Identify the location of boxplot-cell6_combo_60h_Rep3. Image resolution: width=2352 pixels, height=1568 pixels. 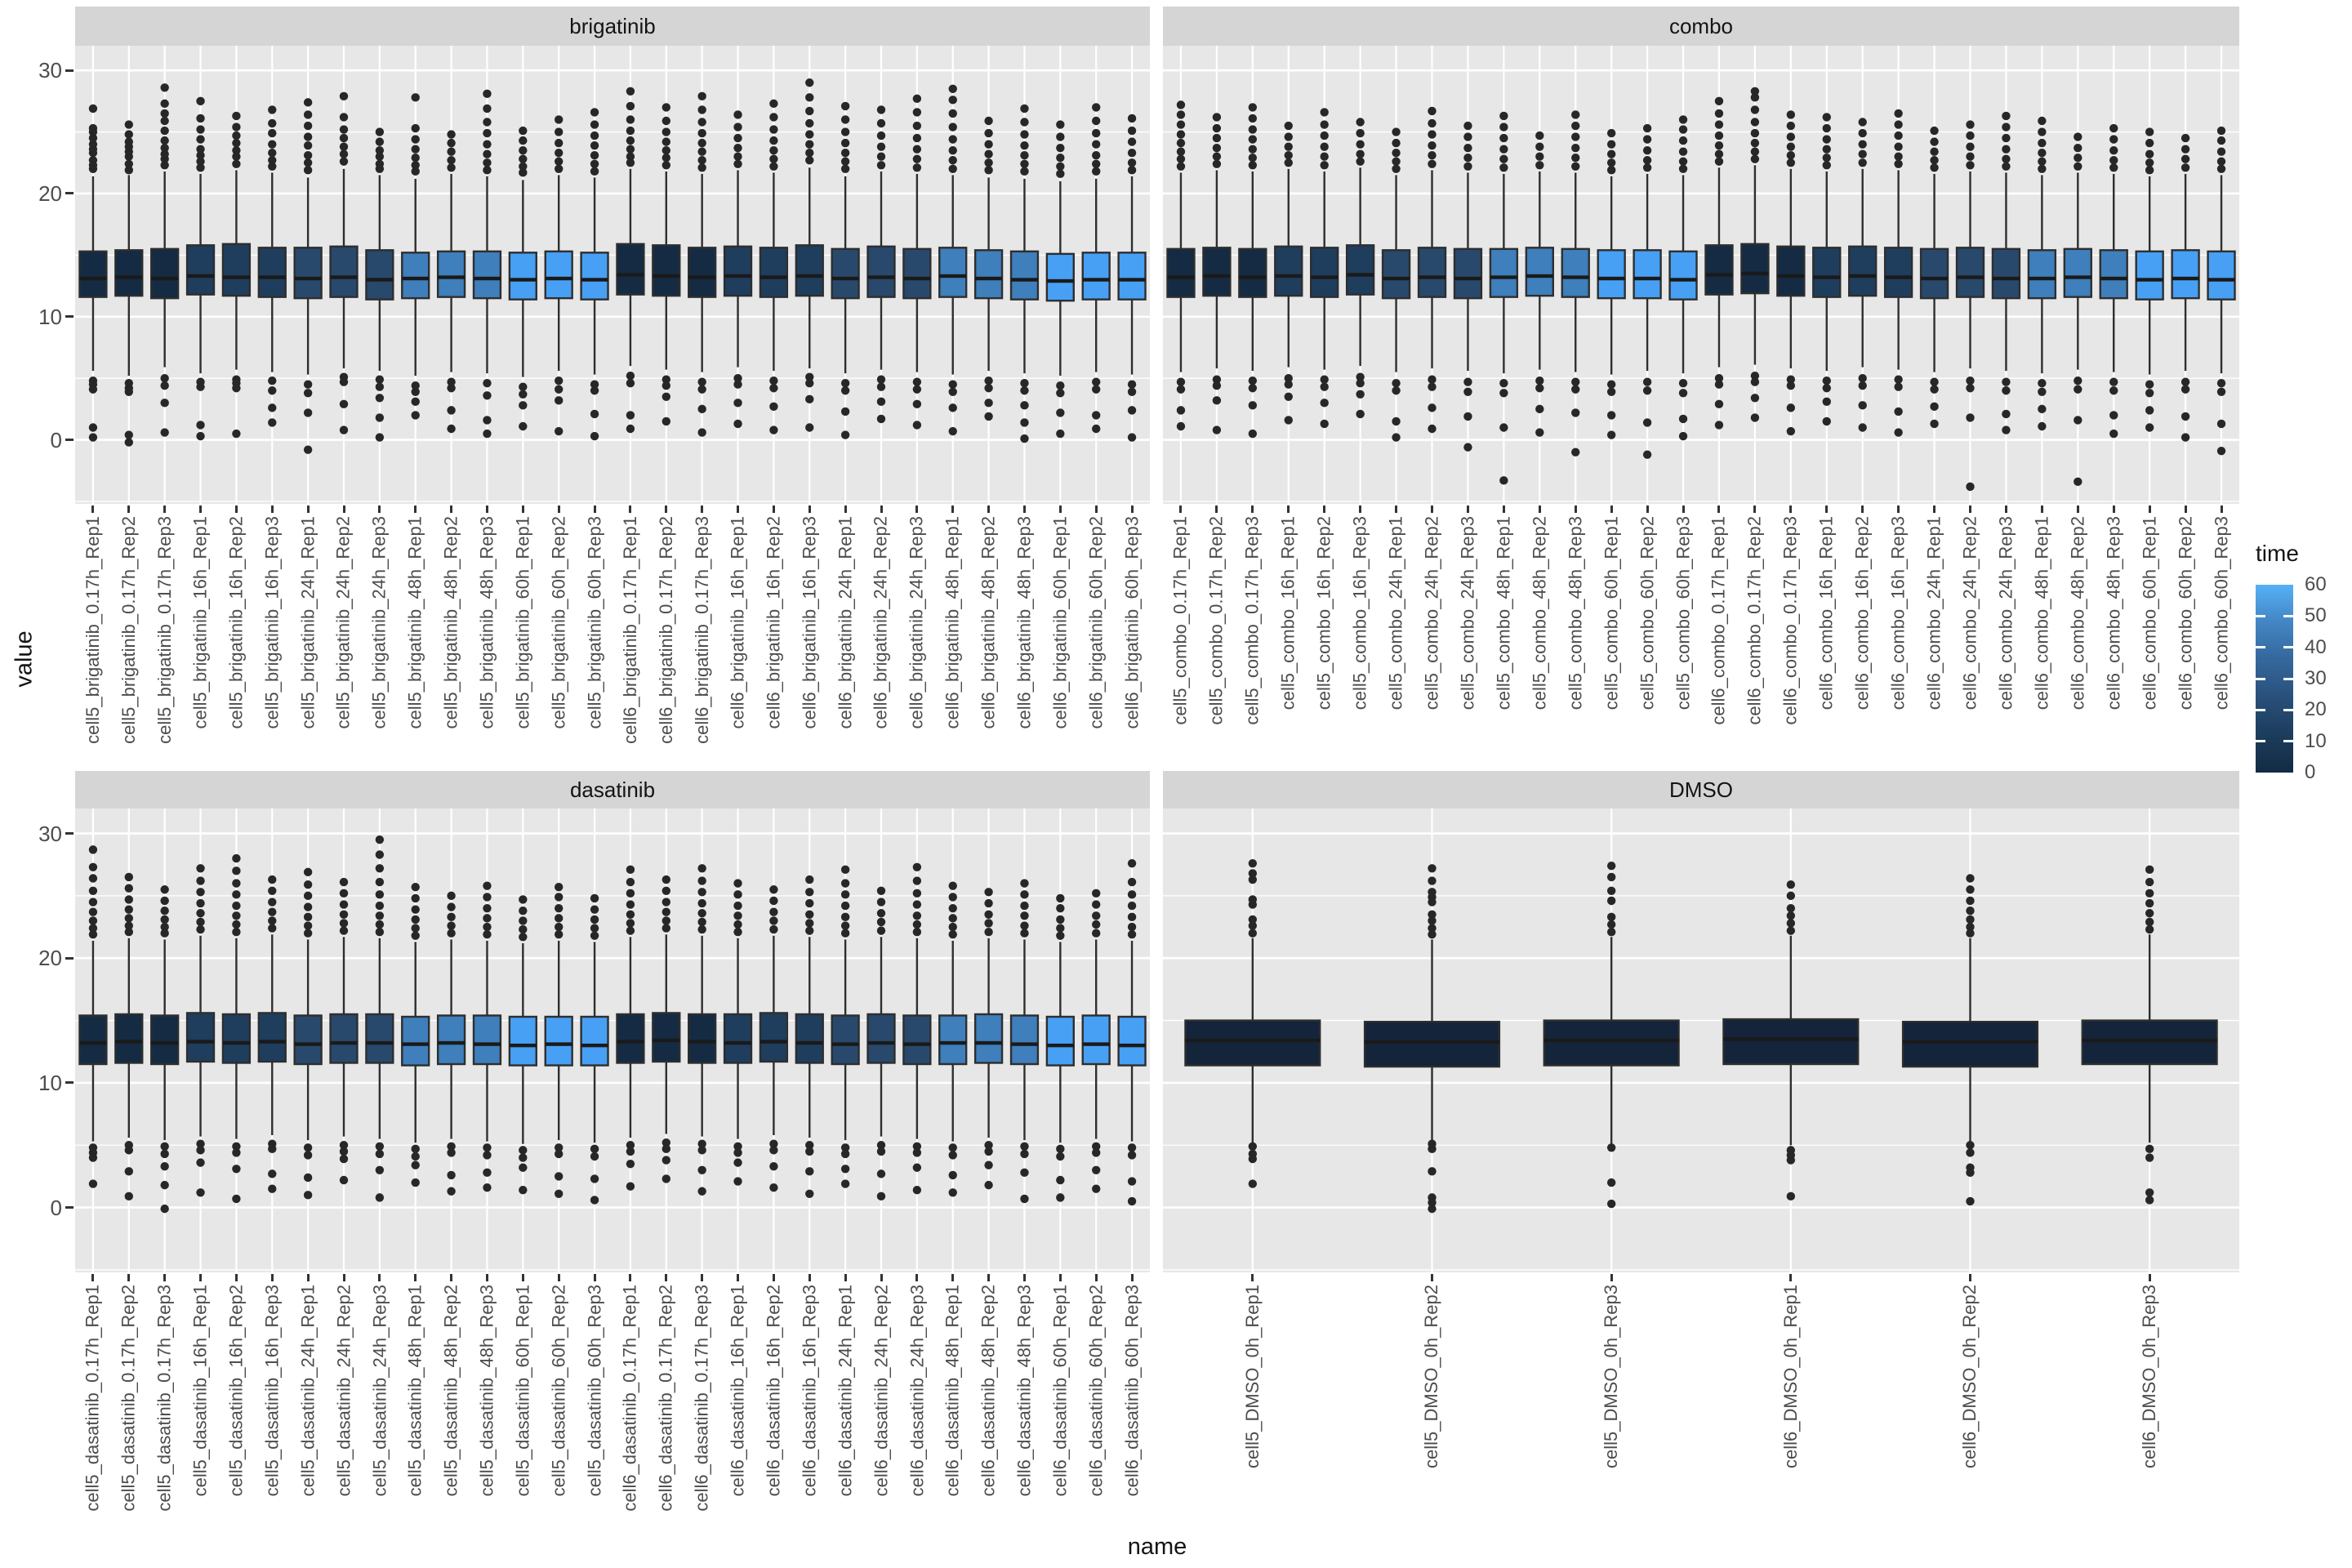
(2221, 291).